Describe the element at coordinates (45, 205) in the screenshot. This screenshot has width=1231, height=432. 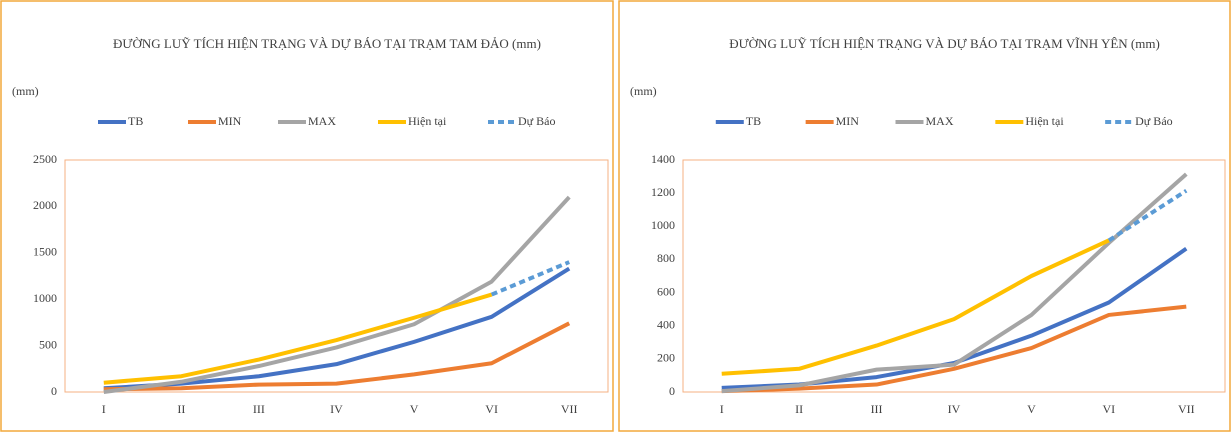
I see `y-tick-label: 2000` at that location.